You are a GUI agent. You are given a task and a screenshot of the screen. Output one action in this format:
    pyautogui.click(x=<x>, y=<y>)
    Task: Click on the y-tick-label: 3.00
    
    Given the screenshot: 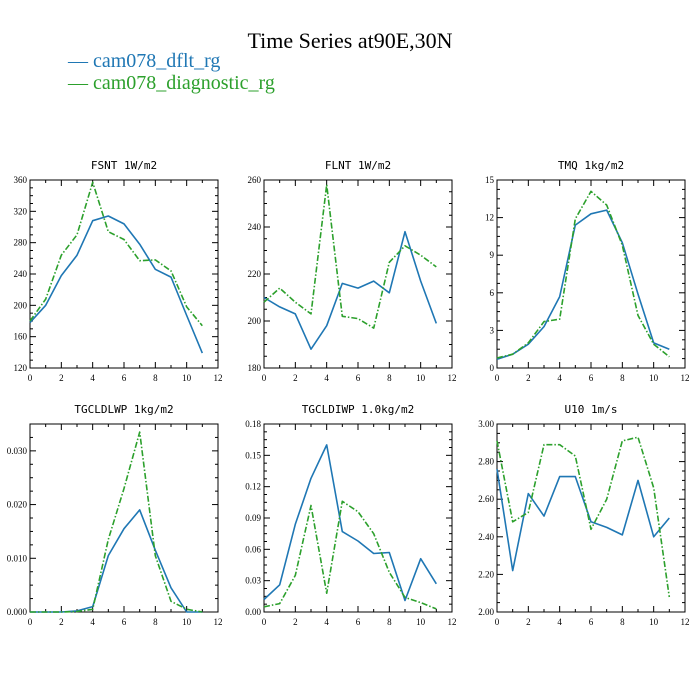 What is the action you would take?
    pyautogui.click(x=486, y=424)
    